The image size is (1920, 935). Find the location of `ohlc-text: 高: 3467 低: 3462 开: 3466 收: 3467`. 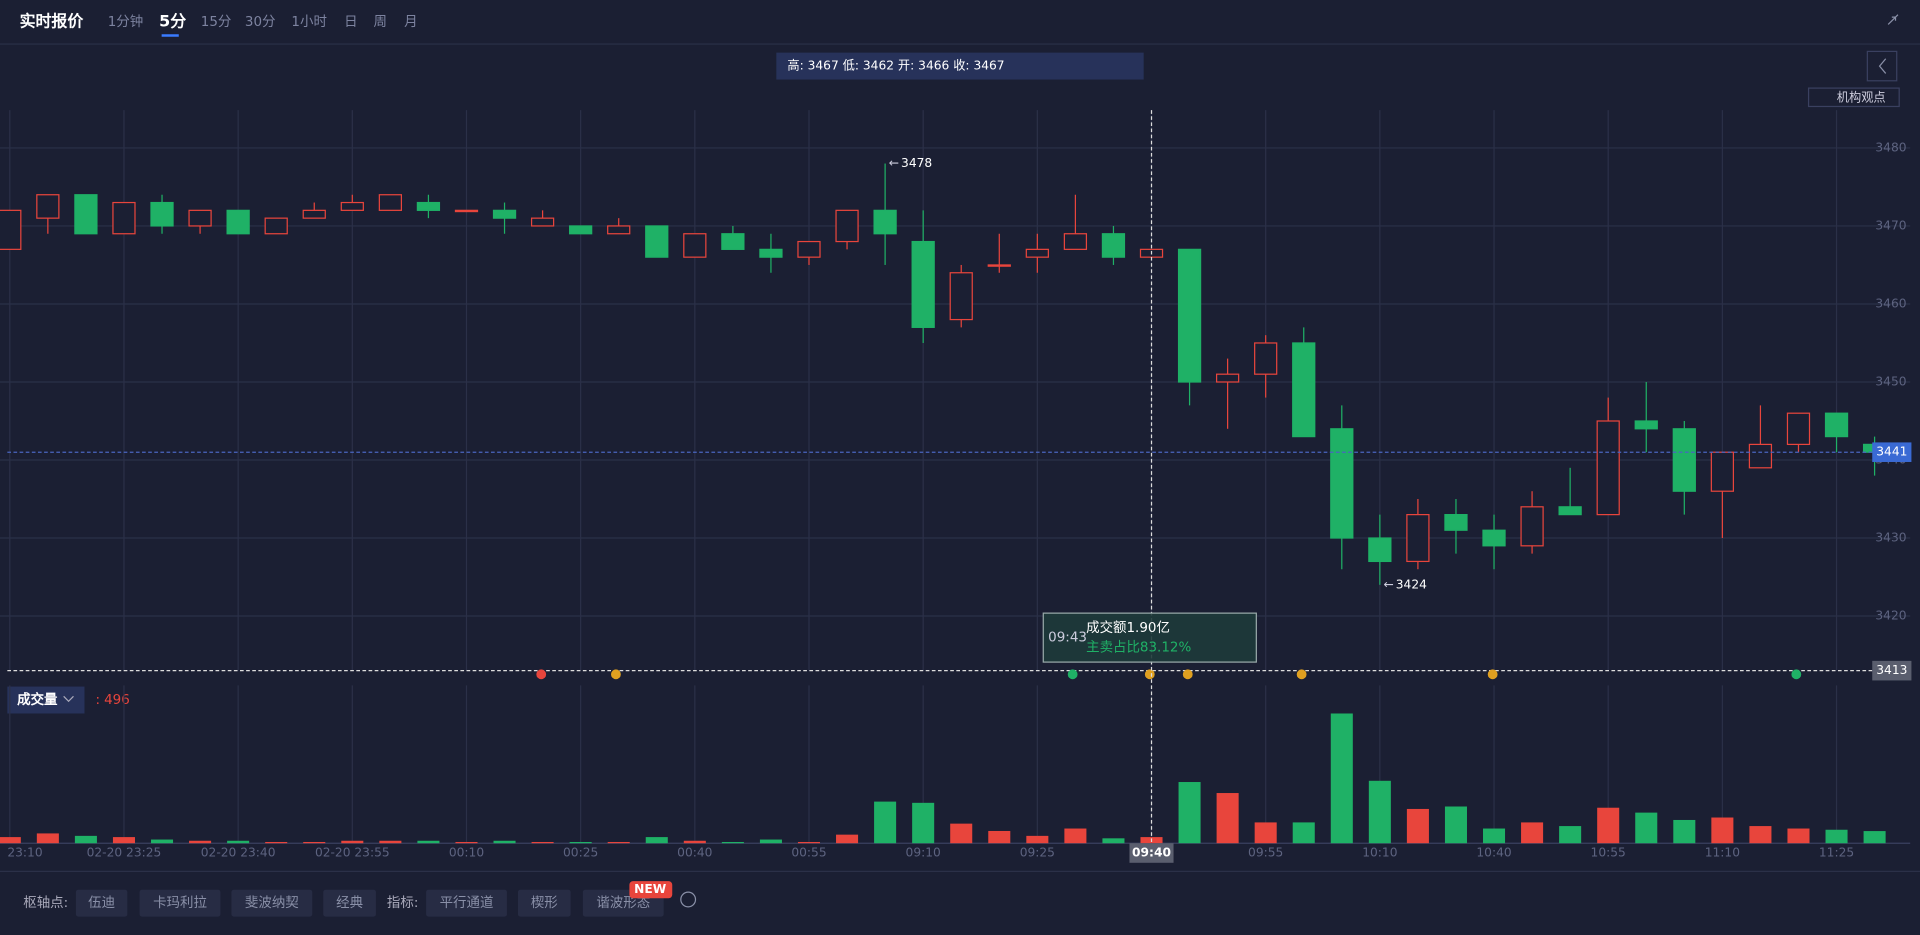

ohlc-text: 高: 3467 低: 3462 开: 3466 收: 3467 is located at coordinates (895, 65).